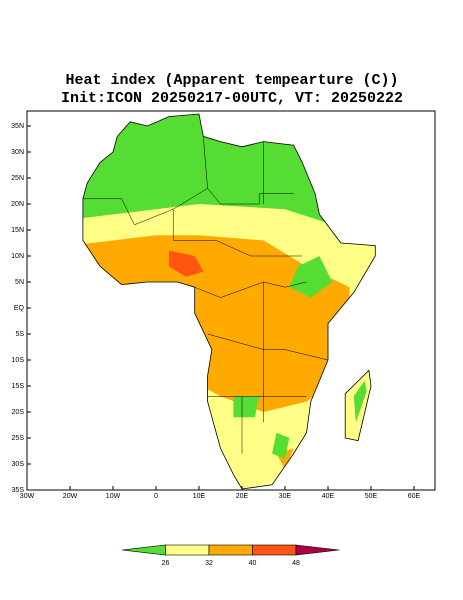  Describe the element at coordinates (18, 412) in the screenshot. I see `lat-label: 20S` at that location.